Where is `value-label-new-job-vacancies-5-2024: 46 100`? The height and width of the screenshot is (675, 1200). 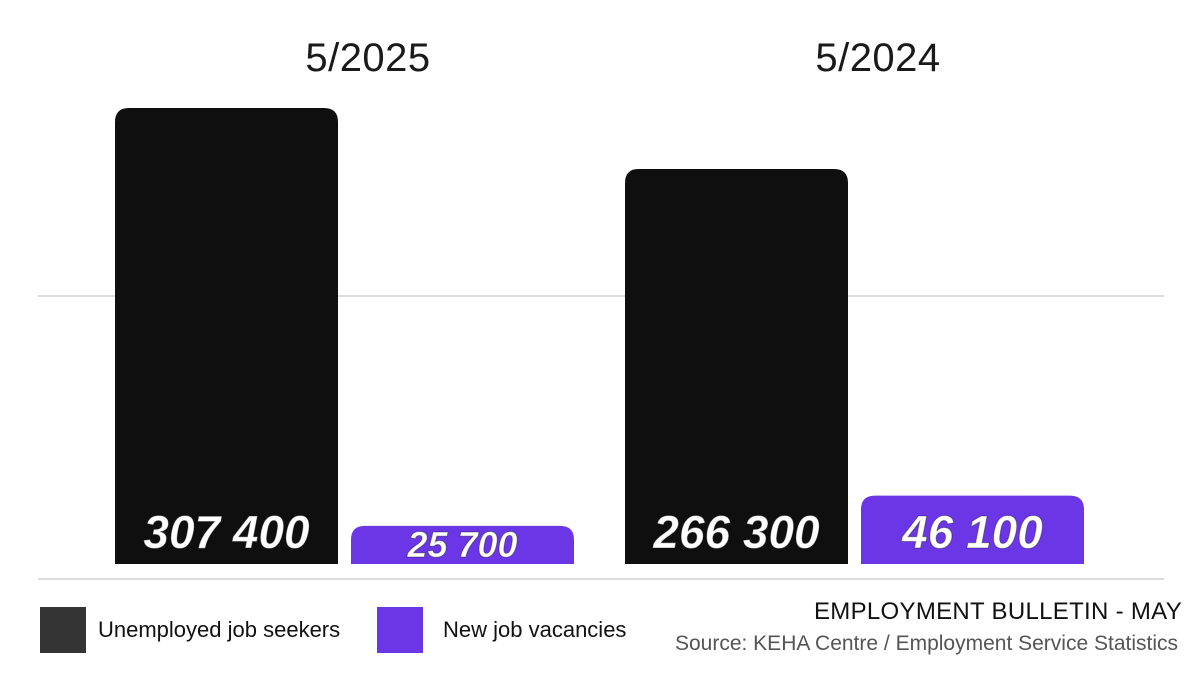
value-label-new-job-vacancies-5-2024: 46 100 is located at coordinates (972, 532).